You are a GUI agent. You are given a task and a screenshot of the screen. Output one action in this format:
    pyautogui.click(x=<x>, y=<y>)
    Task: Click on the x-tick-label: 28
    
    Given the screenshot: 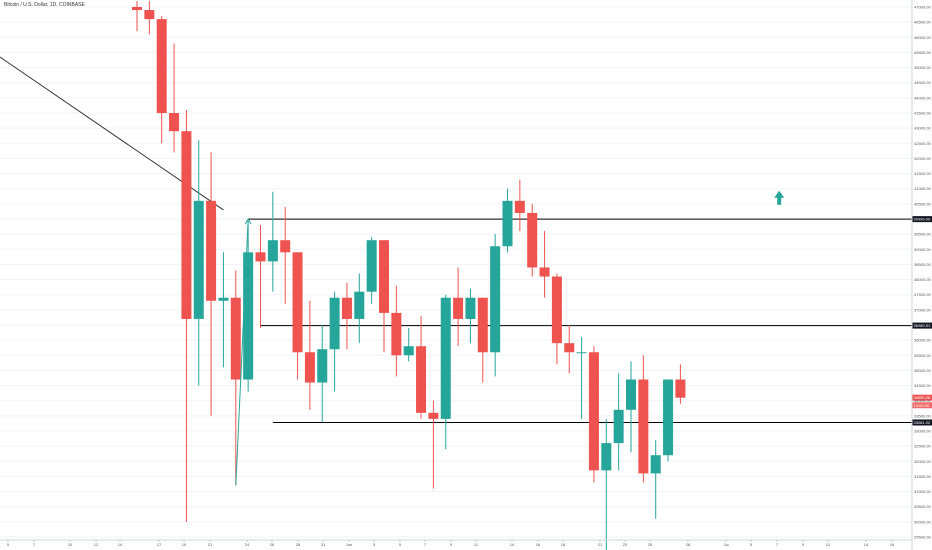 What is the action you would take?
    pyautogui.click(x=298, y=544)
    